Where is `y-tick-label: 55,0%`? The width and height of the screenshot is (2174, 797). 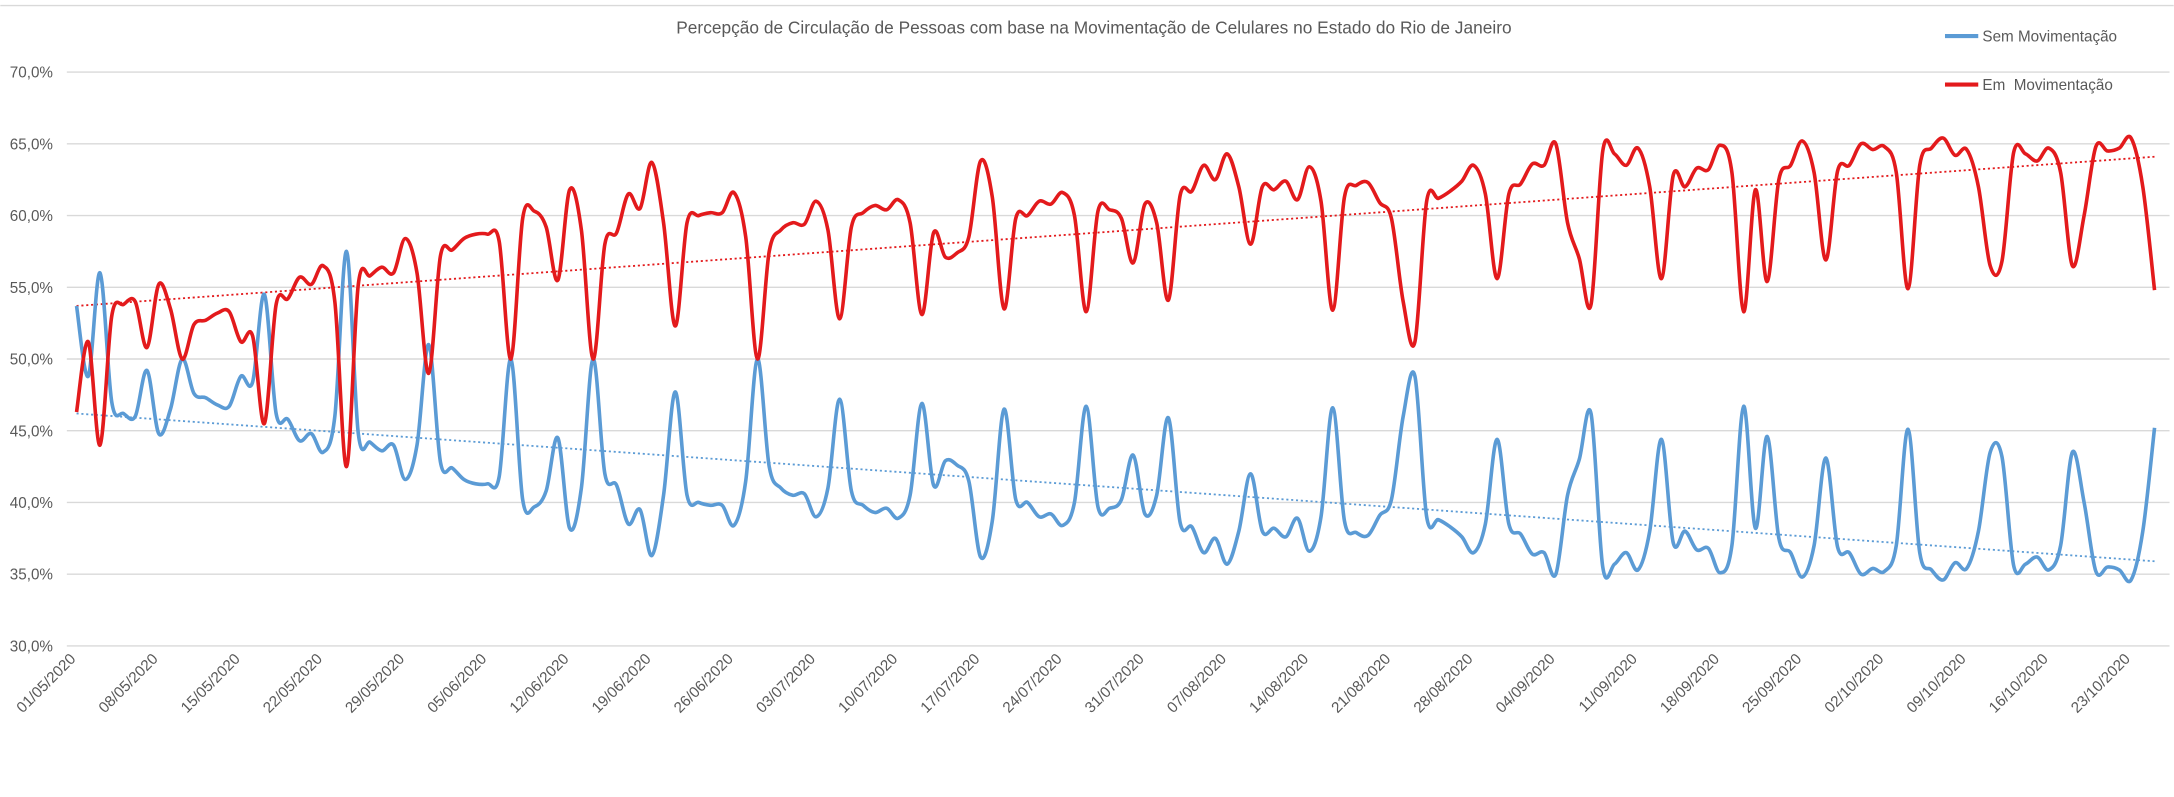 y-tick-label: 55,0% is located at coordinates (31, 288).